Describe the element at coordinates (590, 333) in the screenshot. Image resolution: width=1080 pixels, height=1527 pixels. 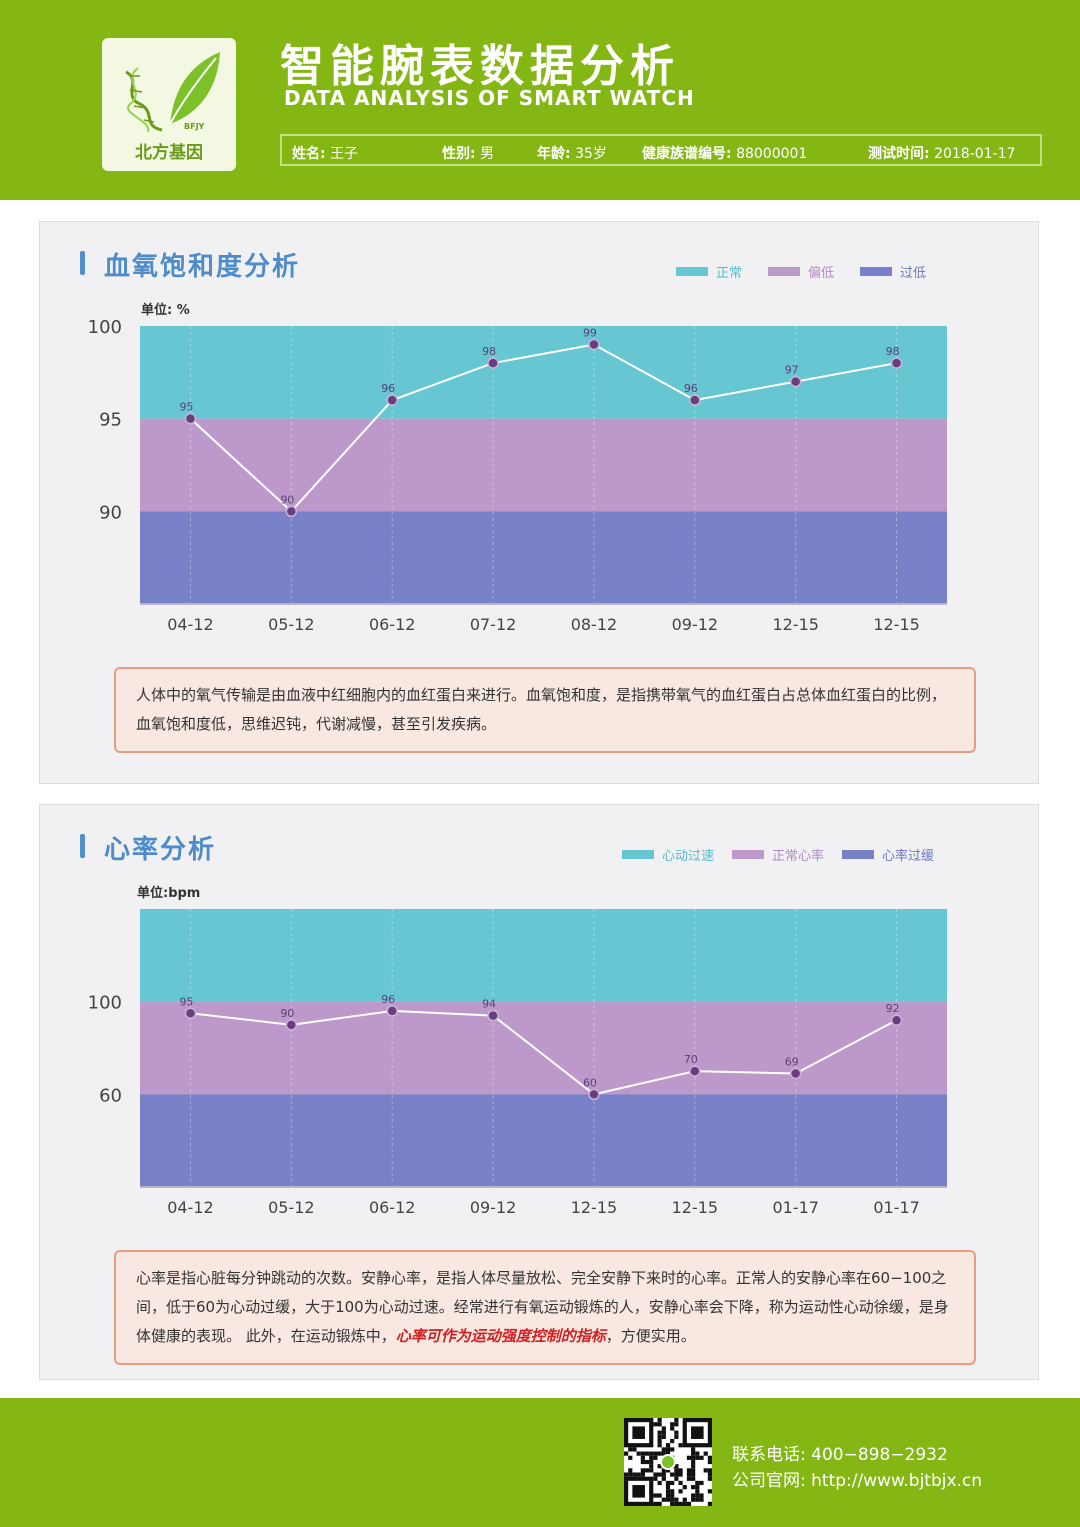
I see `data-label: 99` at that location.